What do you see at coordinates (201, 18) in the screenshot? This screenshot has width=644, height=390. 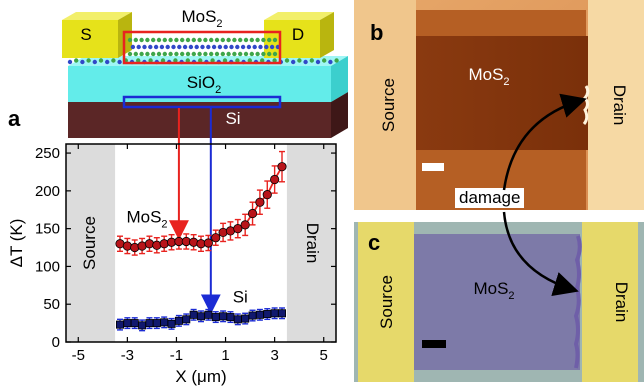 I see `mos2-schematic-label: MoS2` at bounding box center [201, 18].